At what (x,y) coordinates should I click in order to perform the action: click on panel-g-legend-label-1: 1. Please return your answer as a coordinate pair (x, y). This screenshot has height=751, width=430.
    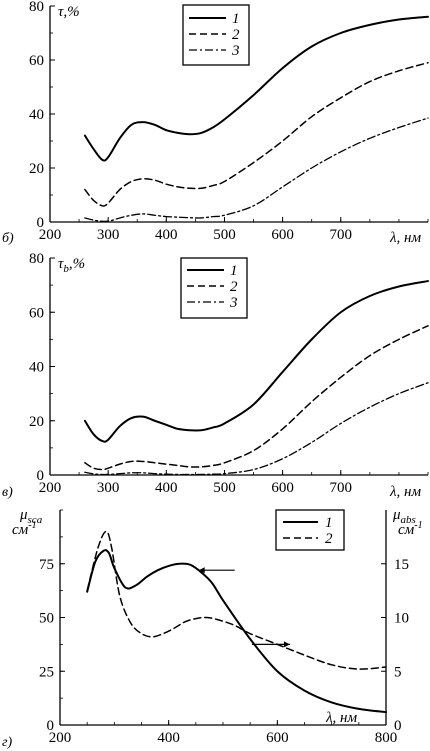
    Looking at the image, I should click on (329, 523).